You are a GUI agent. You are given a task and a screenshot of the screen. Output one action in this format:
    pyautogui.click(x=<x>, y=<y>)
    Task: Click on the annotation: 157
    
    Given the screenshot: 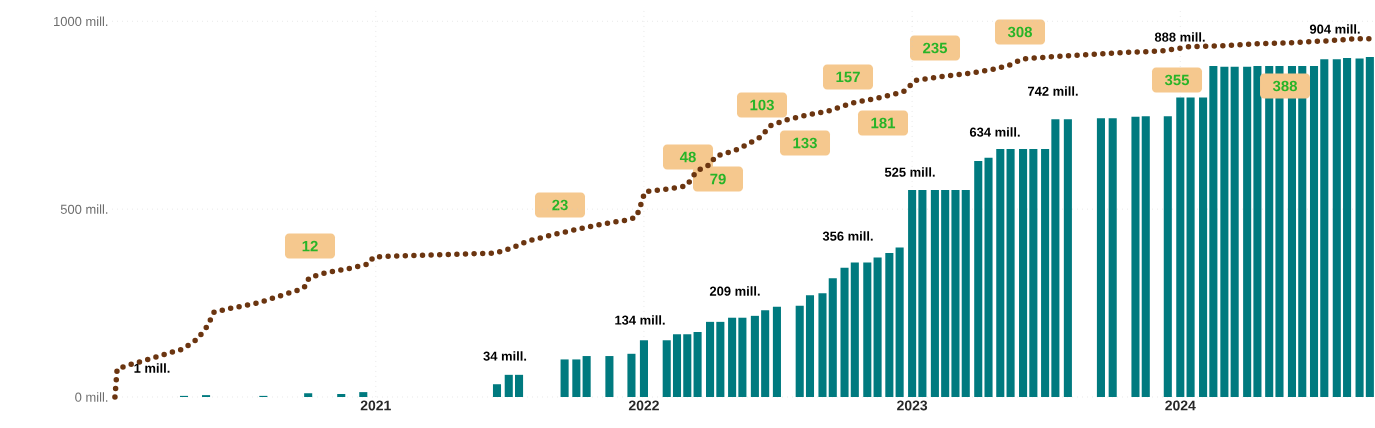 What is the action you would take?
    pyautogui.click(x=848, y=77)
    